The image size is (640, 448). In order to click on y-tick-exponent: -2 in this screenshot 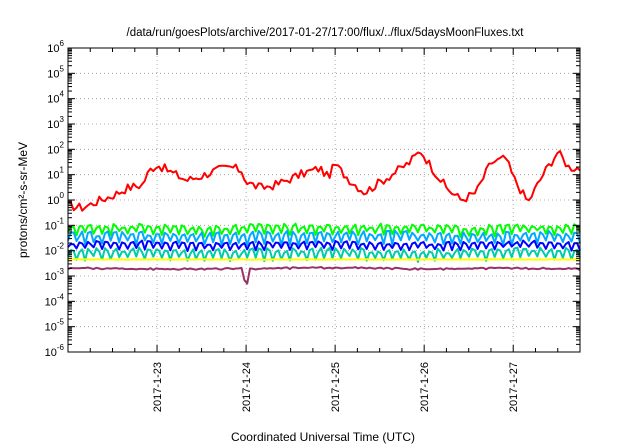, I will do `click(61, 246)`.